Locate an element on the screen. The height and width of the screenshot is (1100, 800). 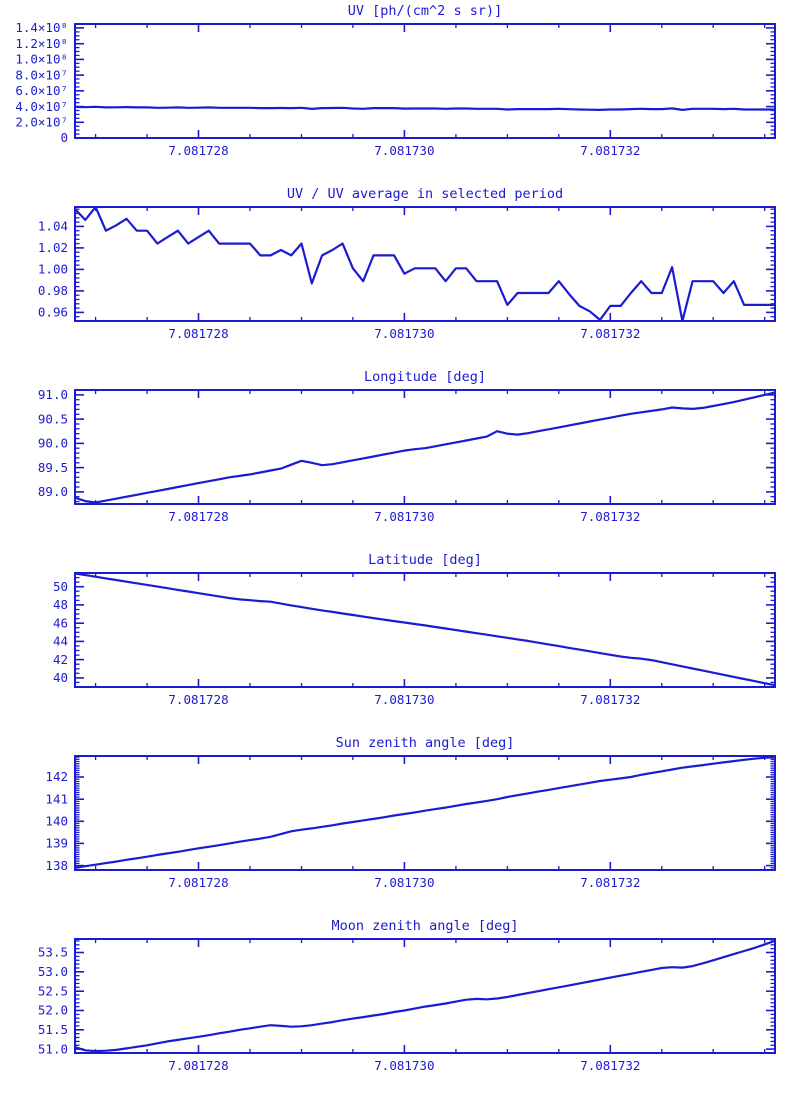
sun-zenith-plot-svg: 7.081728 7.081730 7.081732 138 139 140 141 142 is located at coordinates (410, 822).